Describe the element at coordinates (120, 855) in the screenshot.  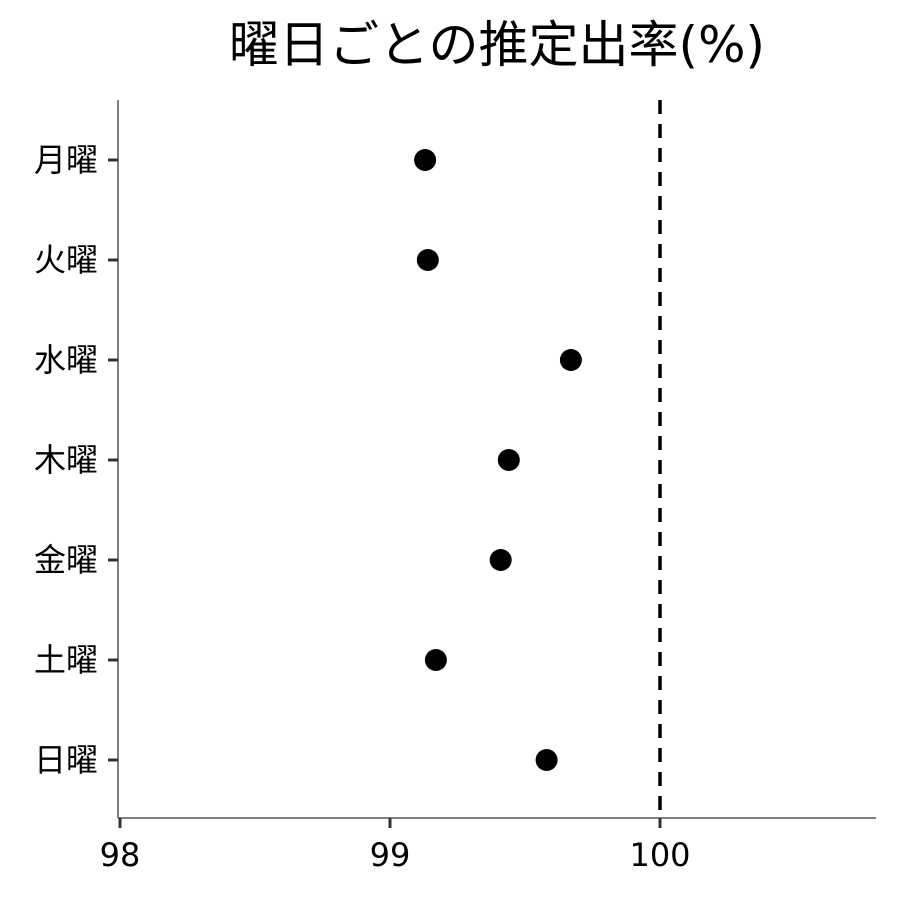
I see `x-tick-label: 98` at that location.